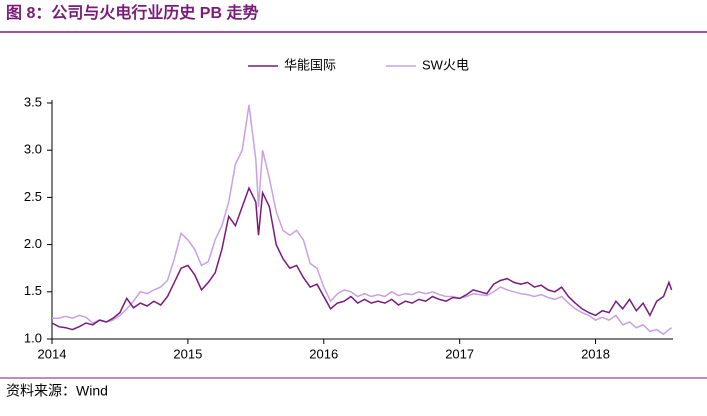  I want to click on x-tick-label: 2016, so click(323, 353).